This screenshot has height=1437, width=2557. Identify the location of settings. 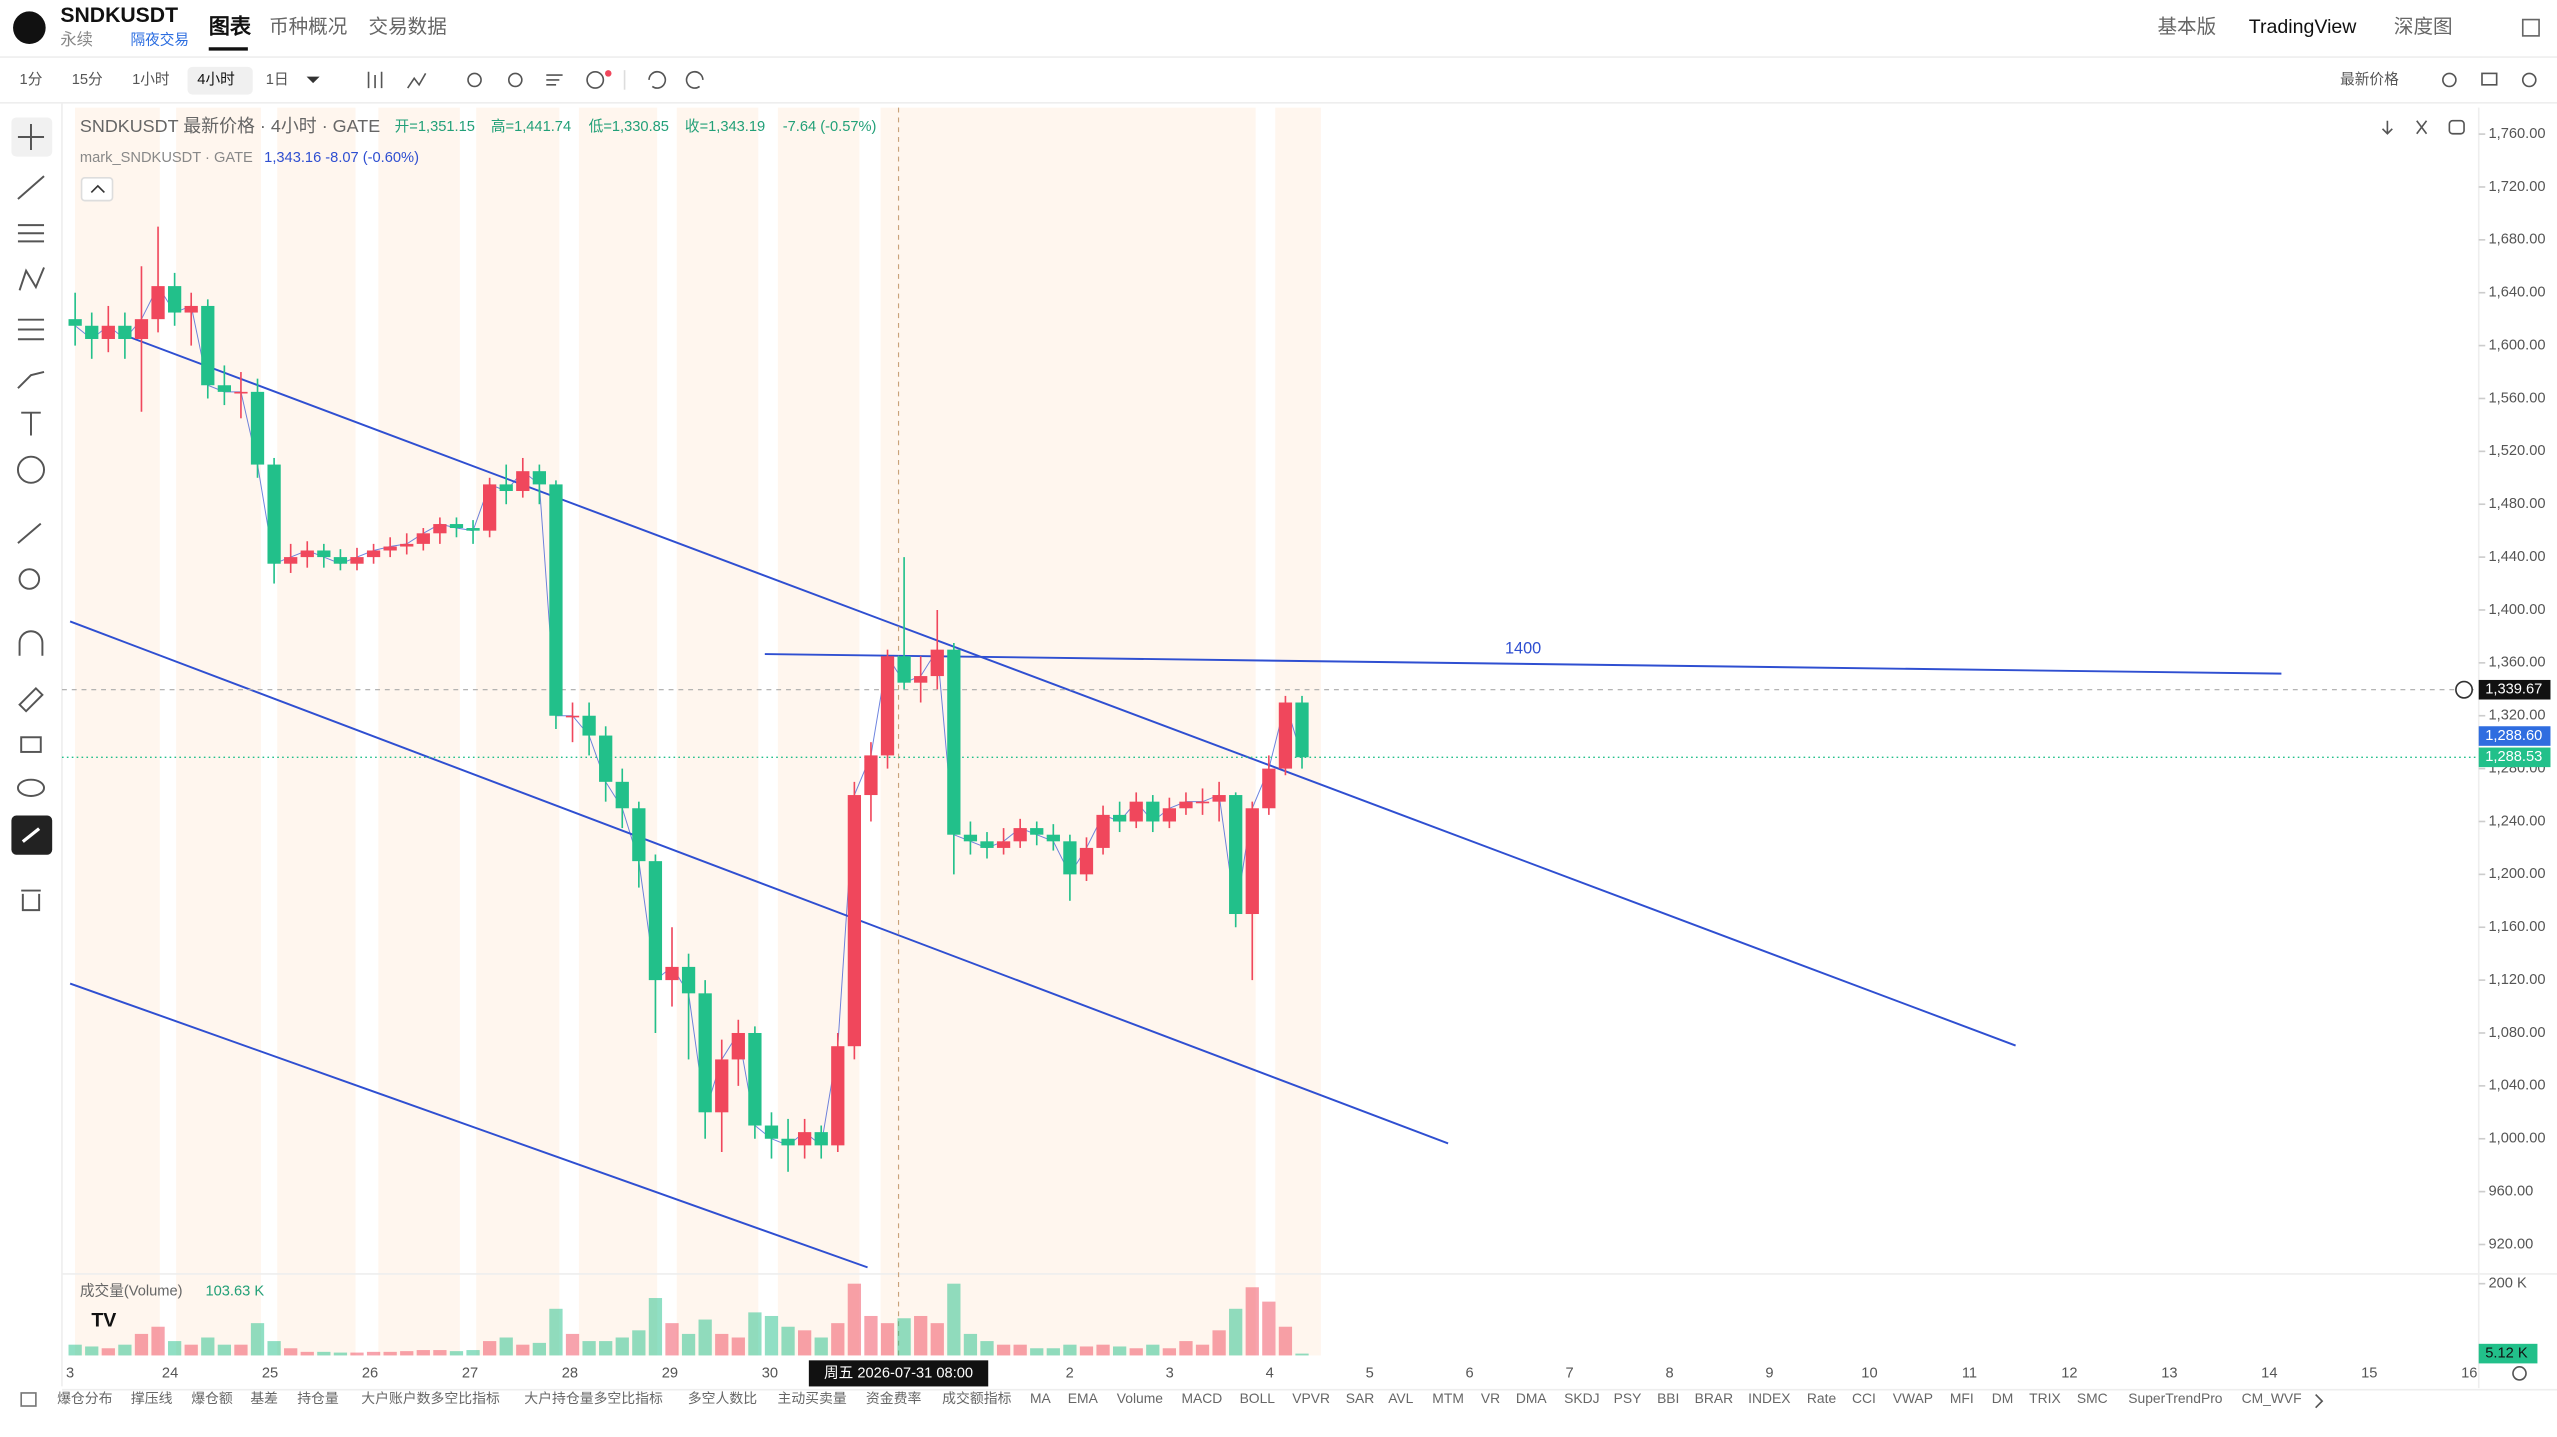
(2519, 1373).